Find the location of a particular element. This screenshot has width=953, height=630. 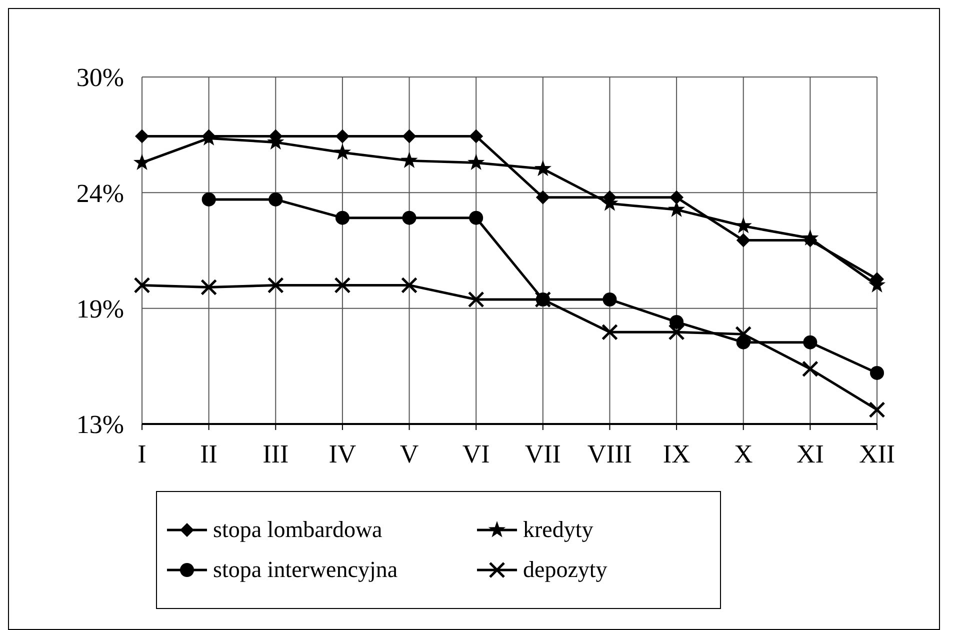

y-tick-label: 24% is located at coordinates (100, 193).